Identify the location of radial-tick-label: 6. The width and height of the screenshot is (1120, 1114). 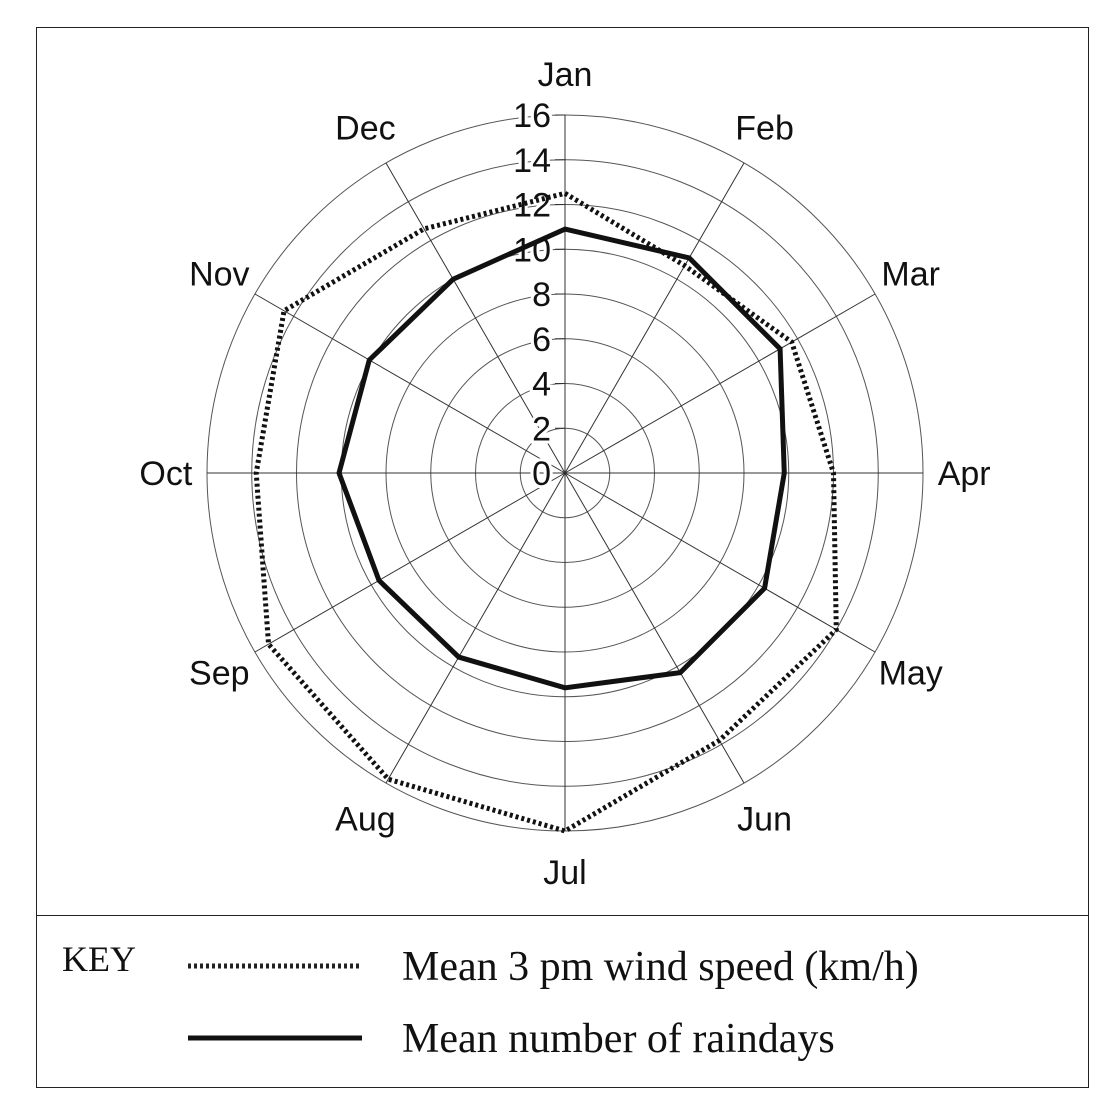
(541, 340).